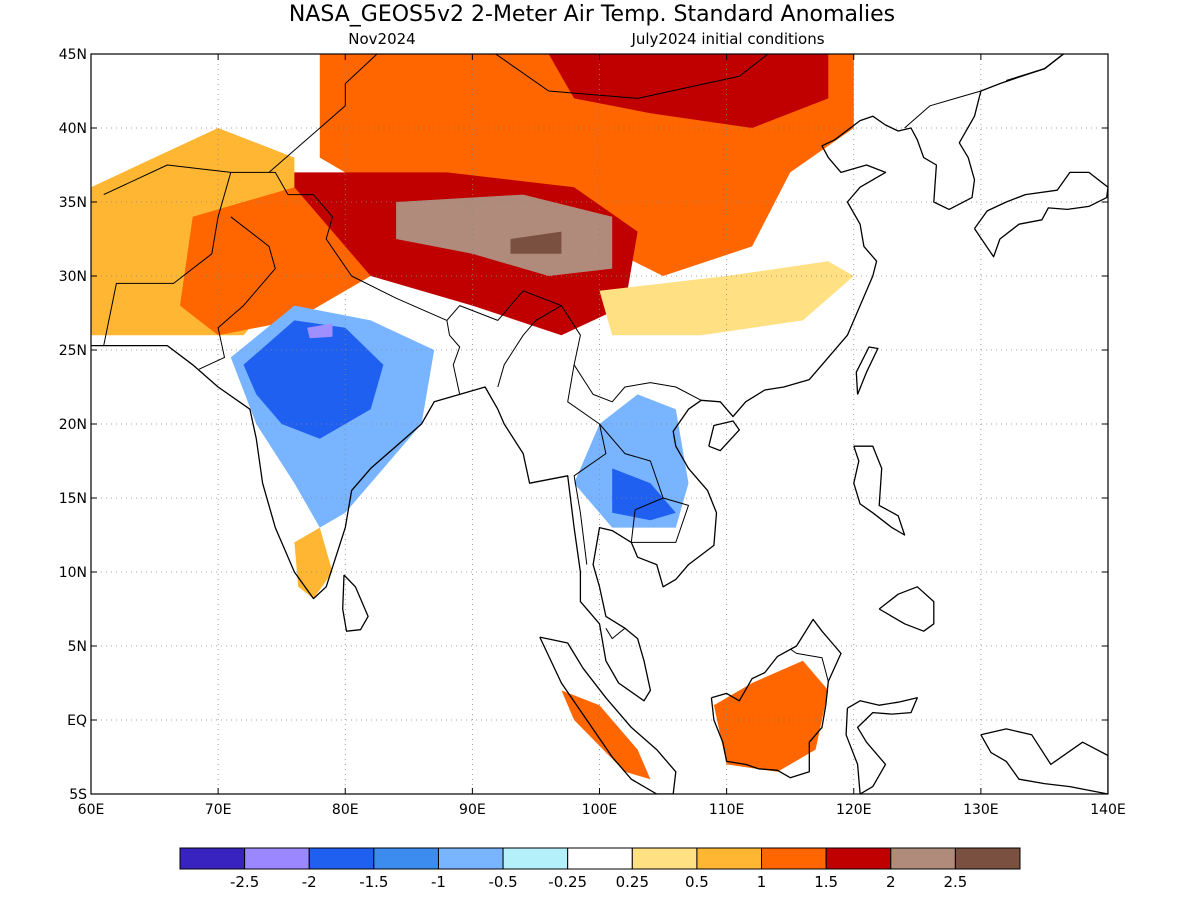 This screenshot has height=900, width=1200. What do you see at coordinates (77, 647) in the screenshot?
I see `tick-label-lat: 5N` at bounding box center [77, 647].